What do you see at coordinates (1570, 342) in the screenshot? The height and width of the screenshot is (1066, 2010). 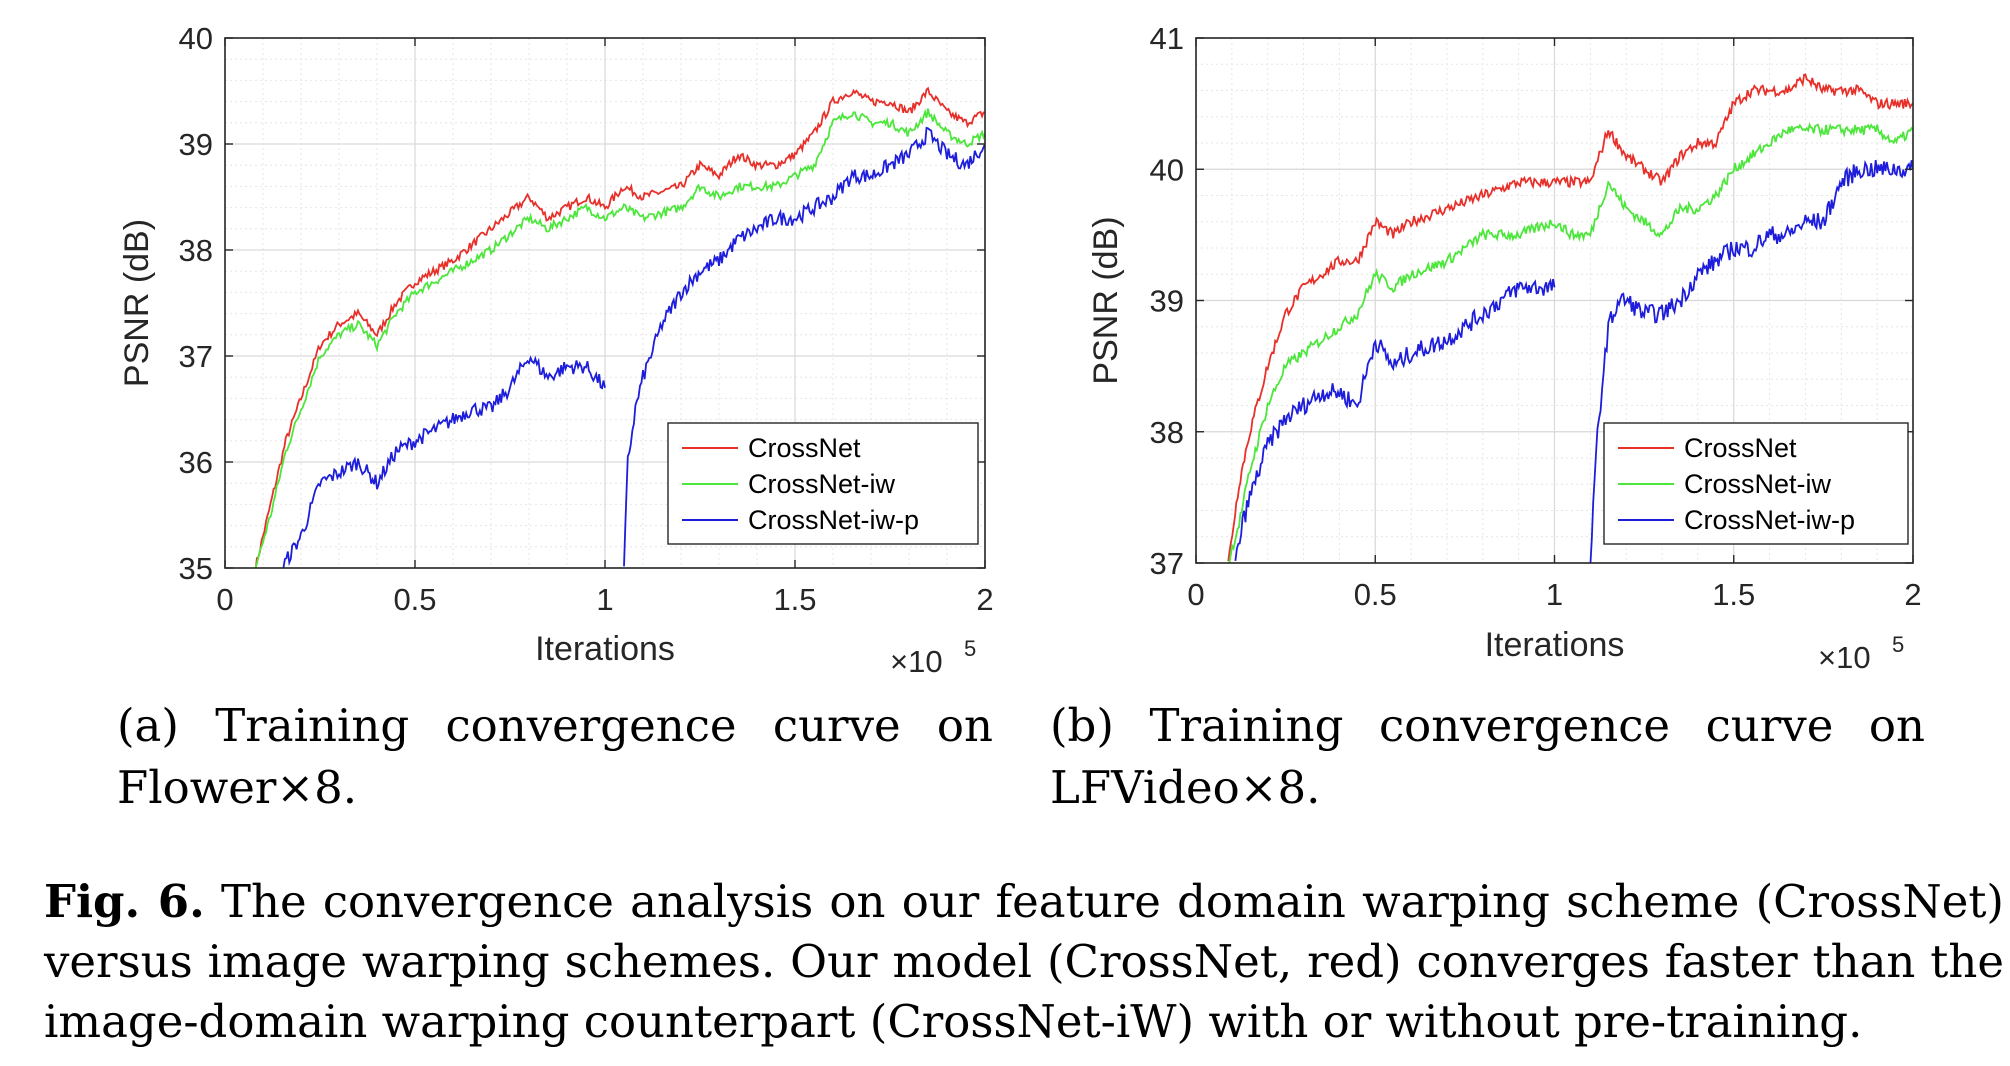 I see `series-line-crossnet-iw` at bounding box center [1570, 342].